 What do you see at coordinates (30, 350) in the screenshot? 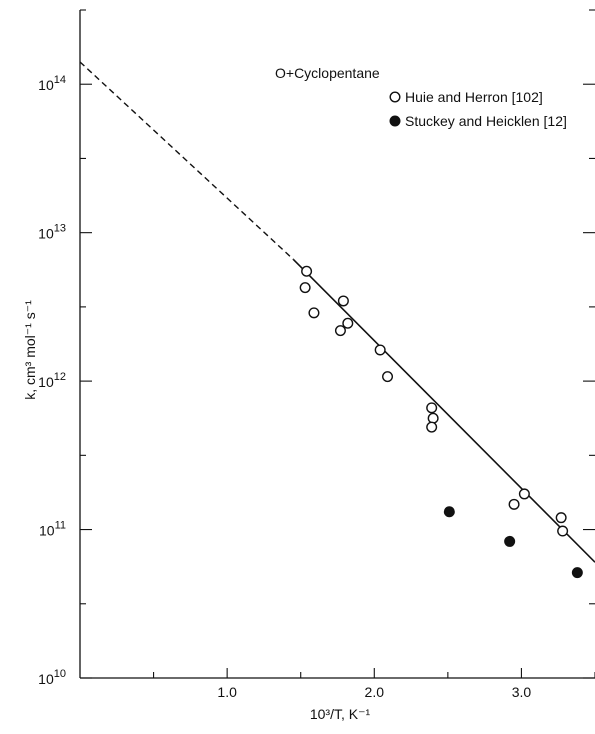
I see `y-axis-label: k, cm³ mol⁻¹ s⁻¹` at bounding box center [30, 350].